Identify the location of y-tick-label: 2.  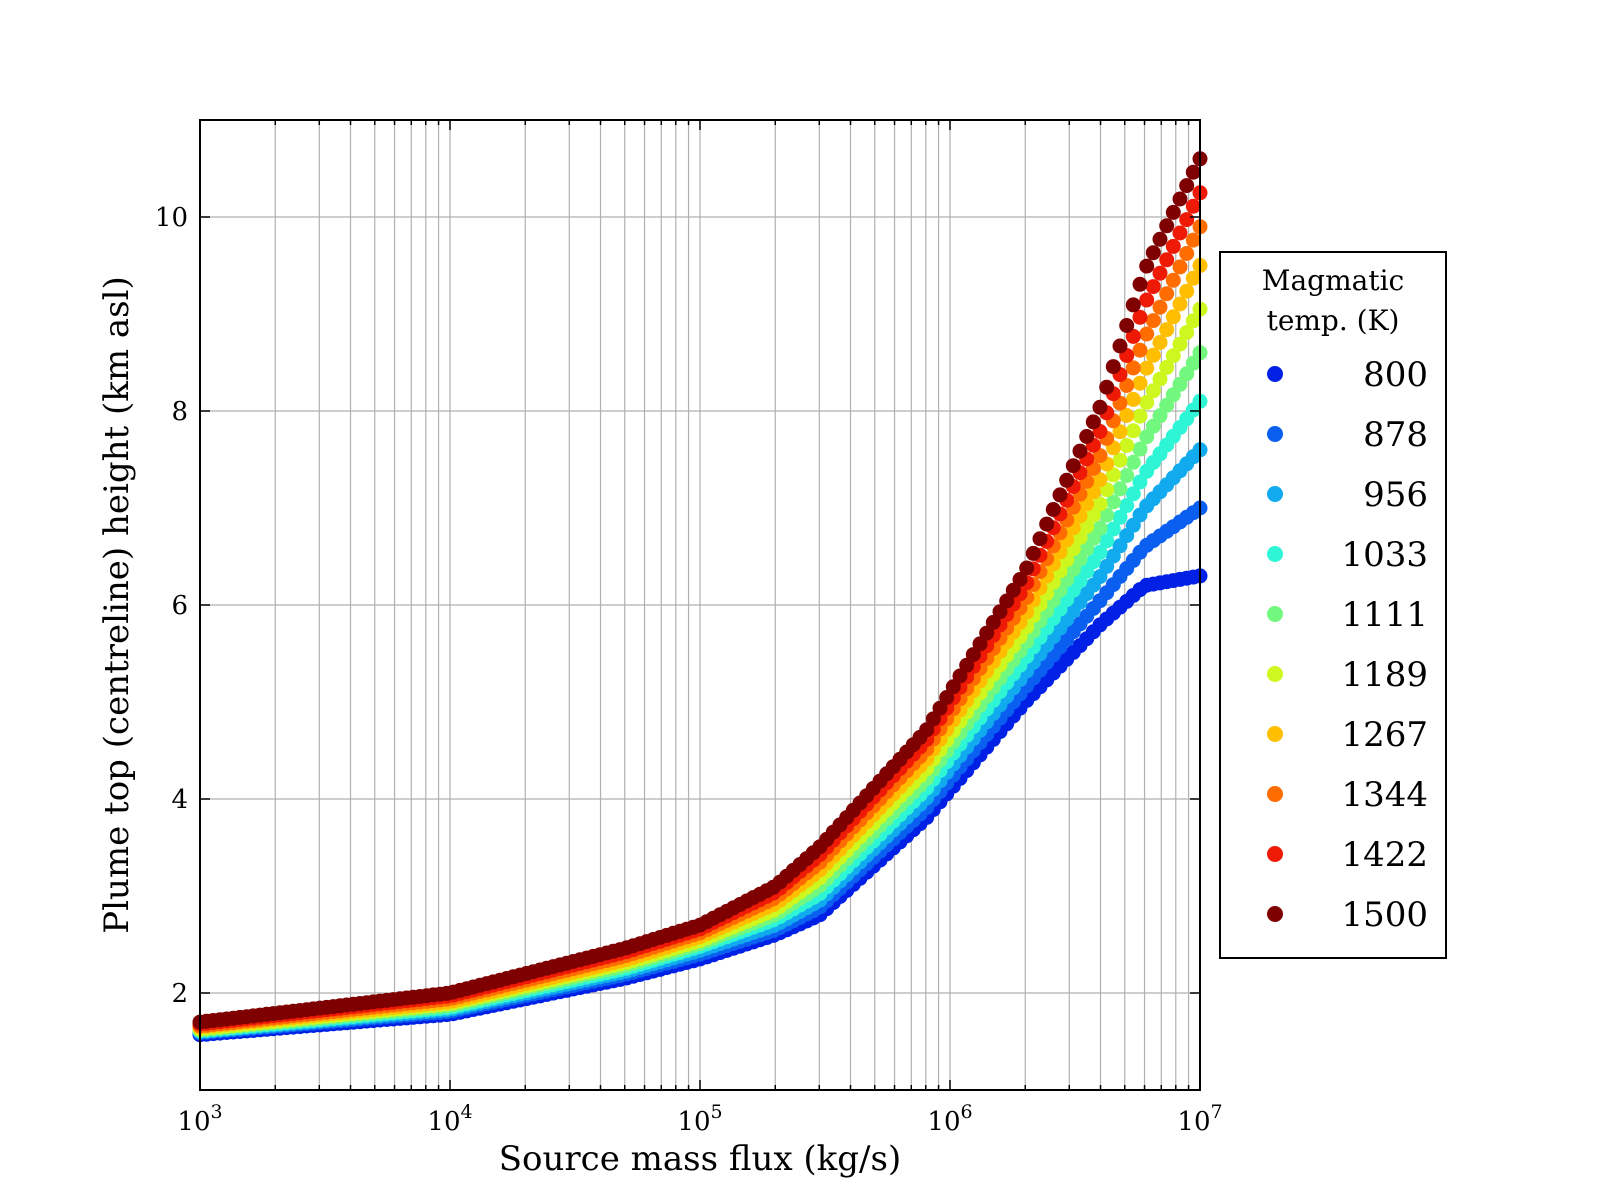
(179, 994).